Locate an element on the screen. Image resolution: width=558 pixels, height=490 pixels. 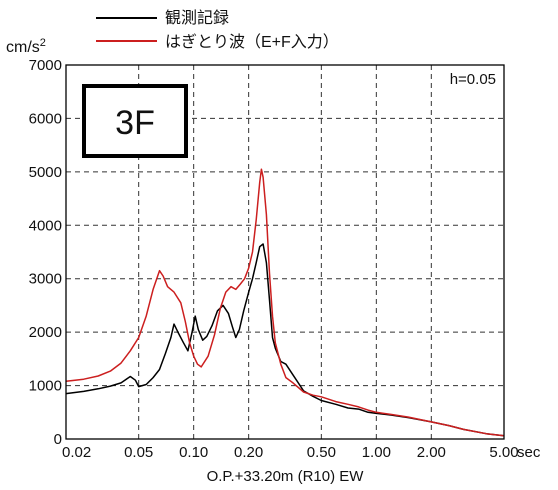
damping-annotation: h=0.05 is located at coordinates (473, 79).